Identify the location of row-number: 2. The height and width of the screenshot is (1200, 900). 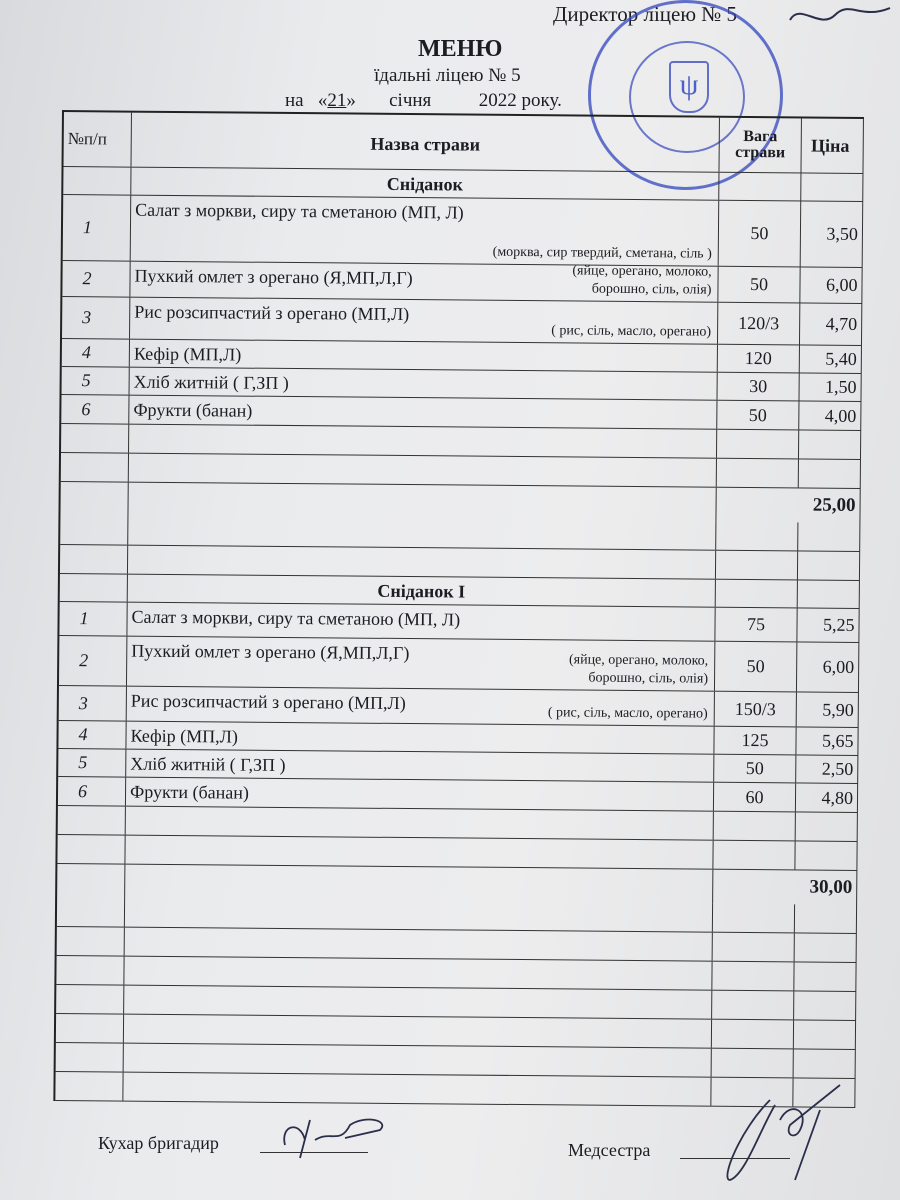
(93, 660).